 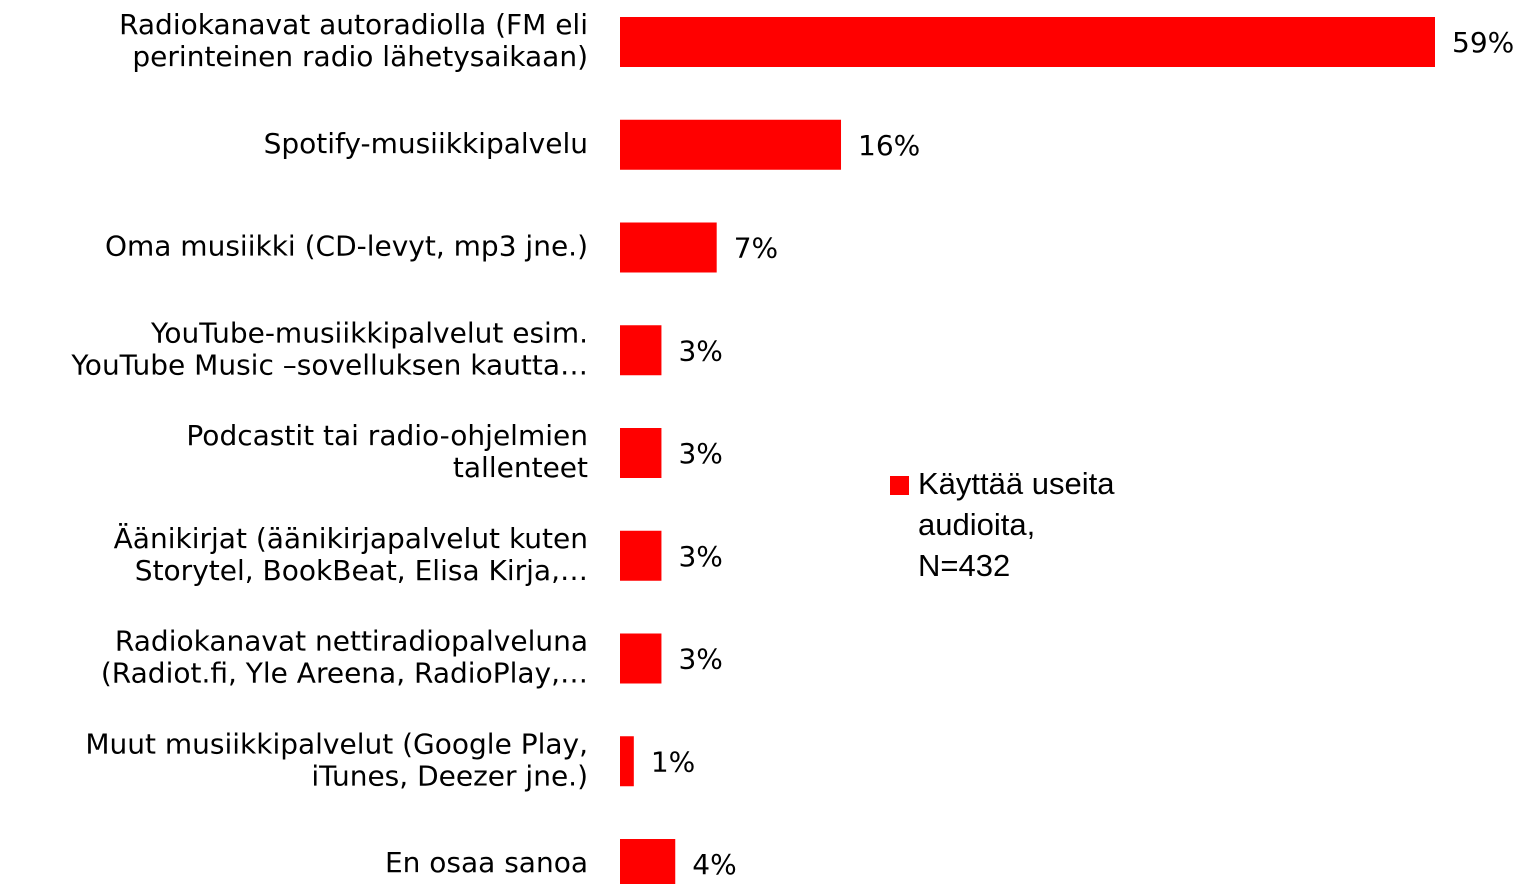 What do you see at coordinates (673, 761) in the screenshot?
I see `value-label: 1%` at bounding box center [673, 761].